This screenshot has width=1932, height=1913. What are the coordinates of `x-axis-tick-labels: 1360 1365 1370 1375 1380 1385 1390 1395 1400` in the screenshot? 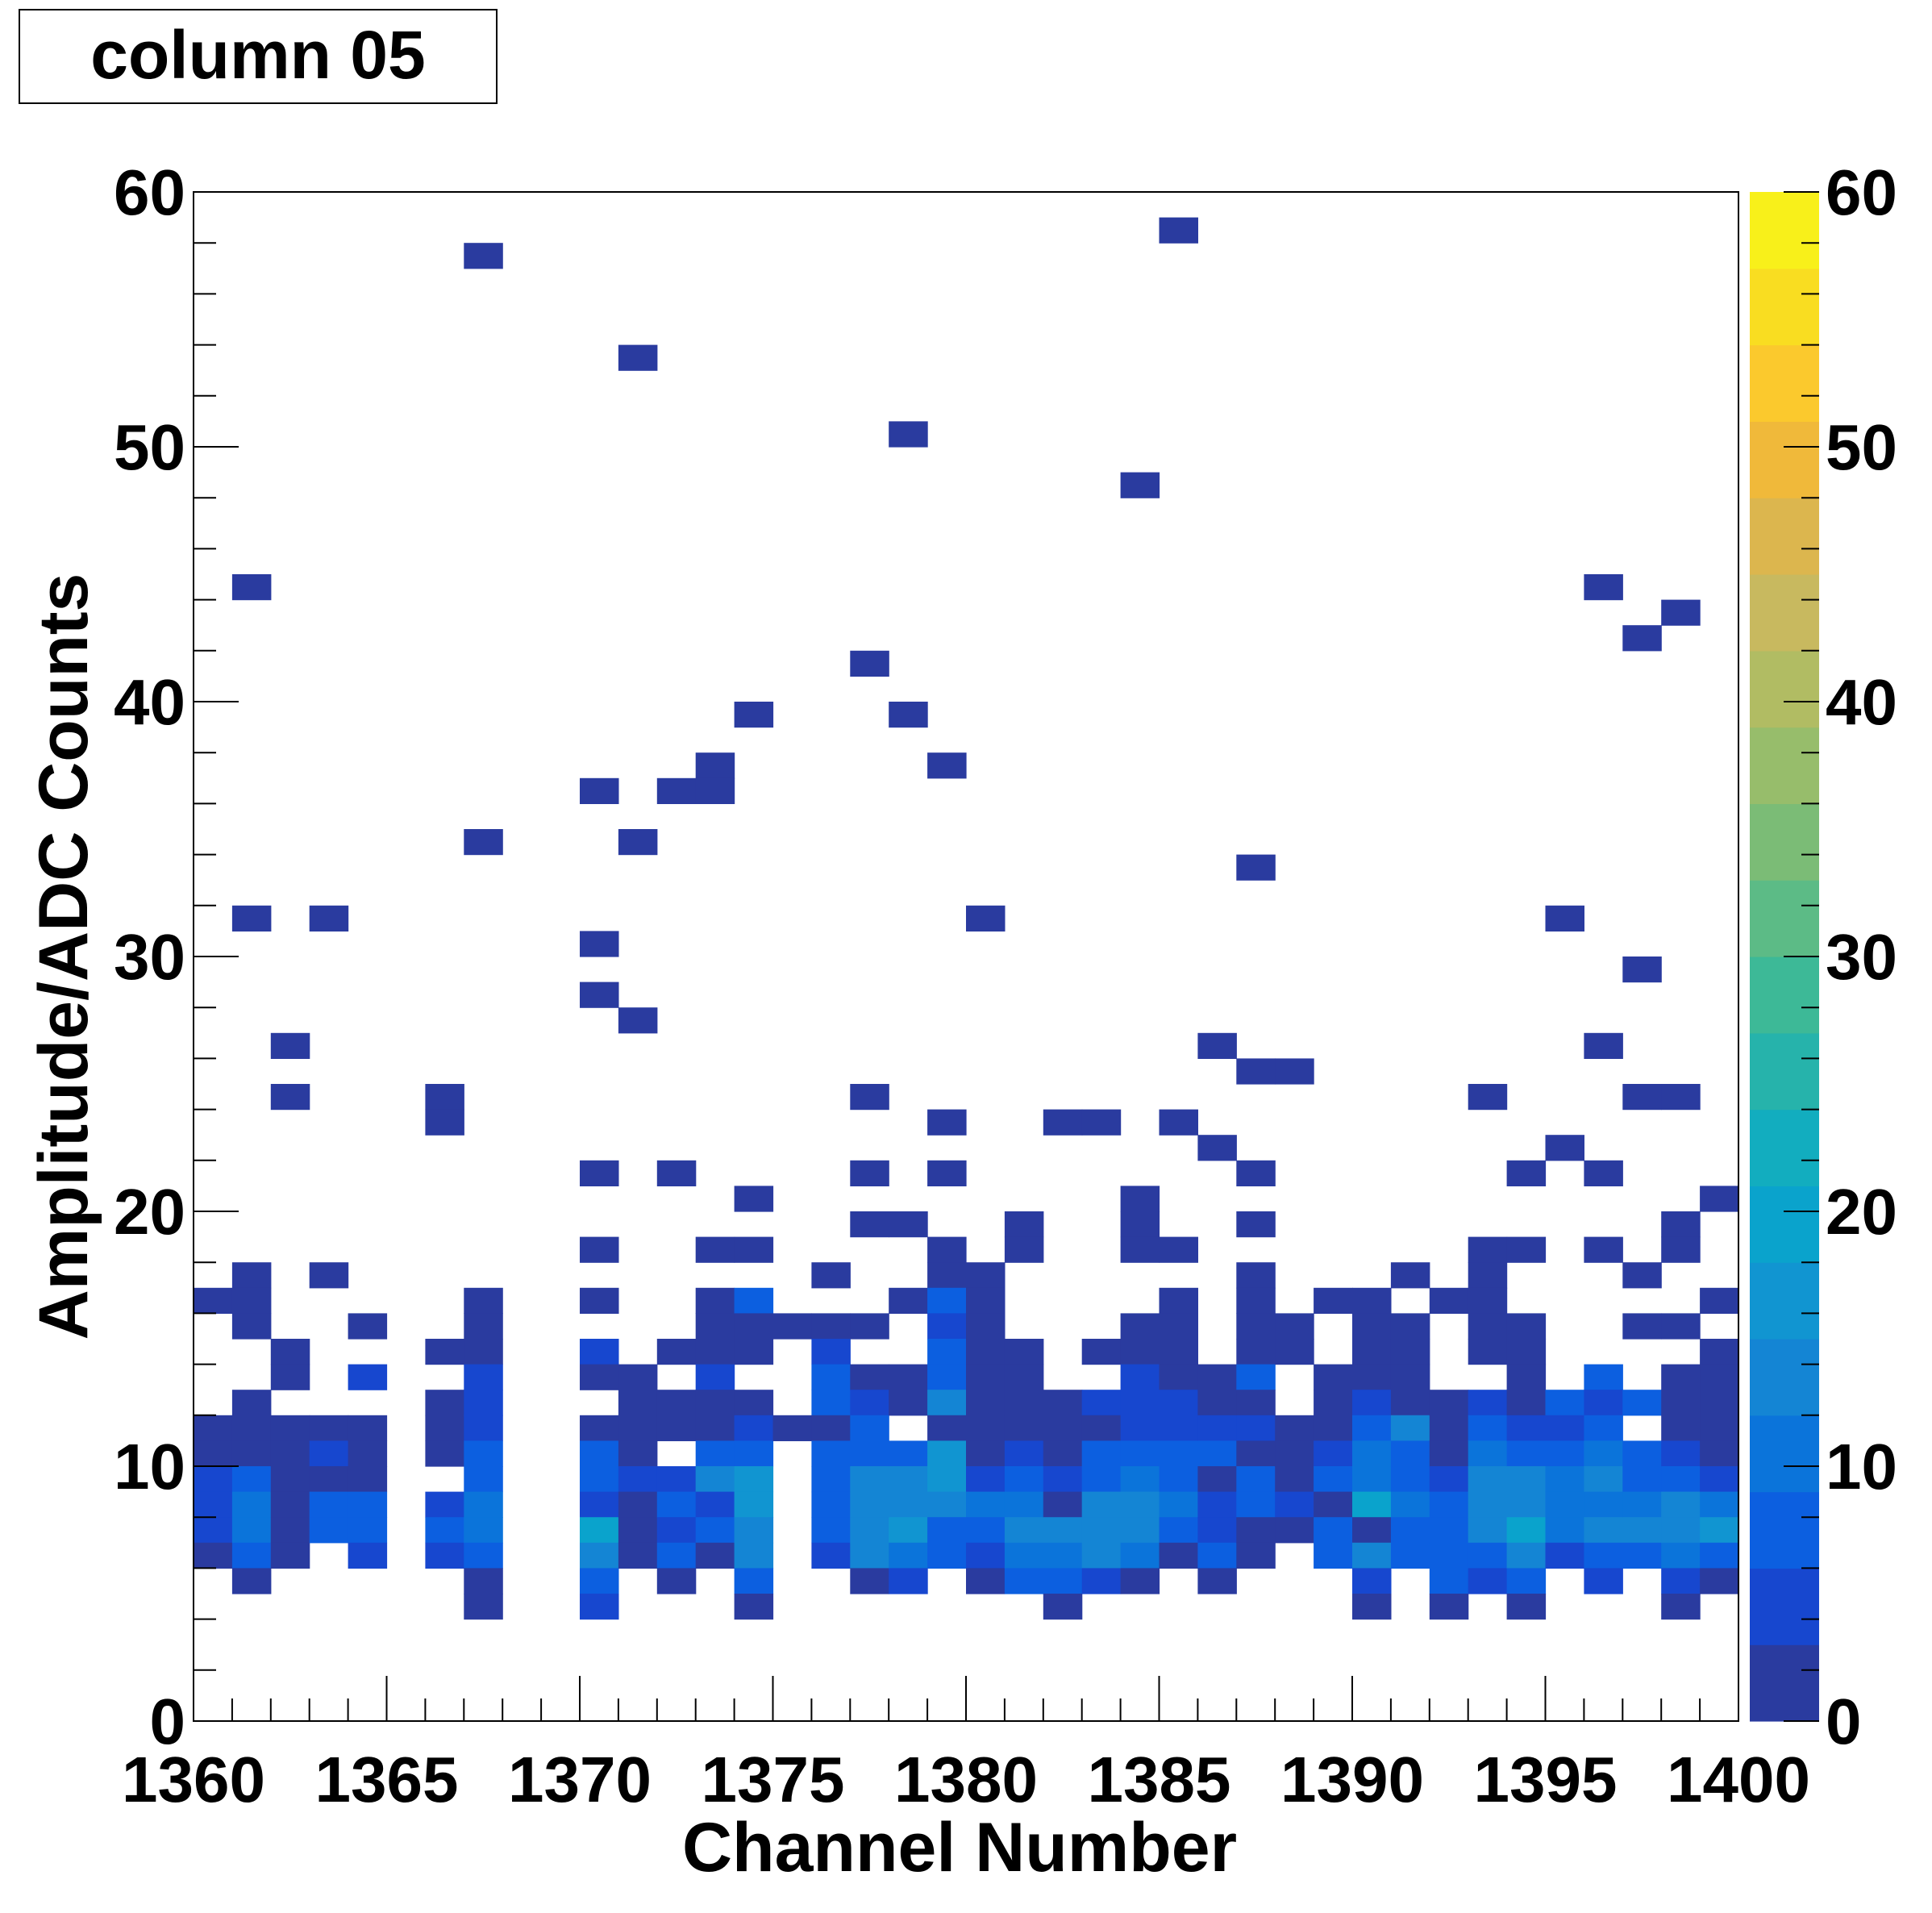 It's located at (966, 1780).